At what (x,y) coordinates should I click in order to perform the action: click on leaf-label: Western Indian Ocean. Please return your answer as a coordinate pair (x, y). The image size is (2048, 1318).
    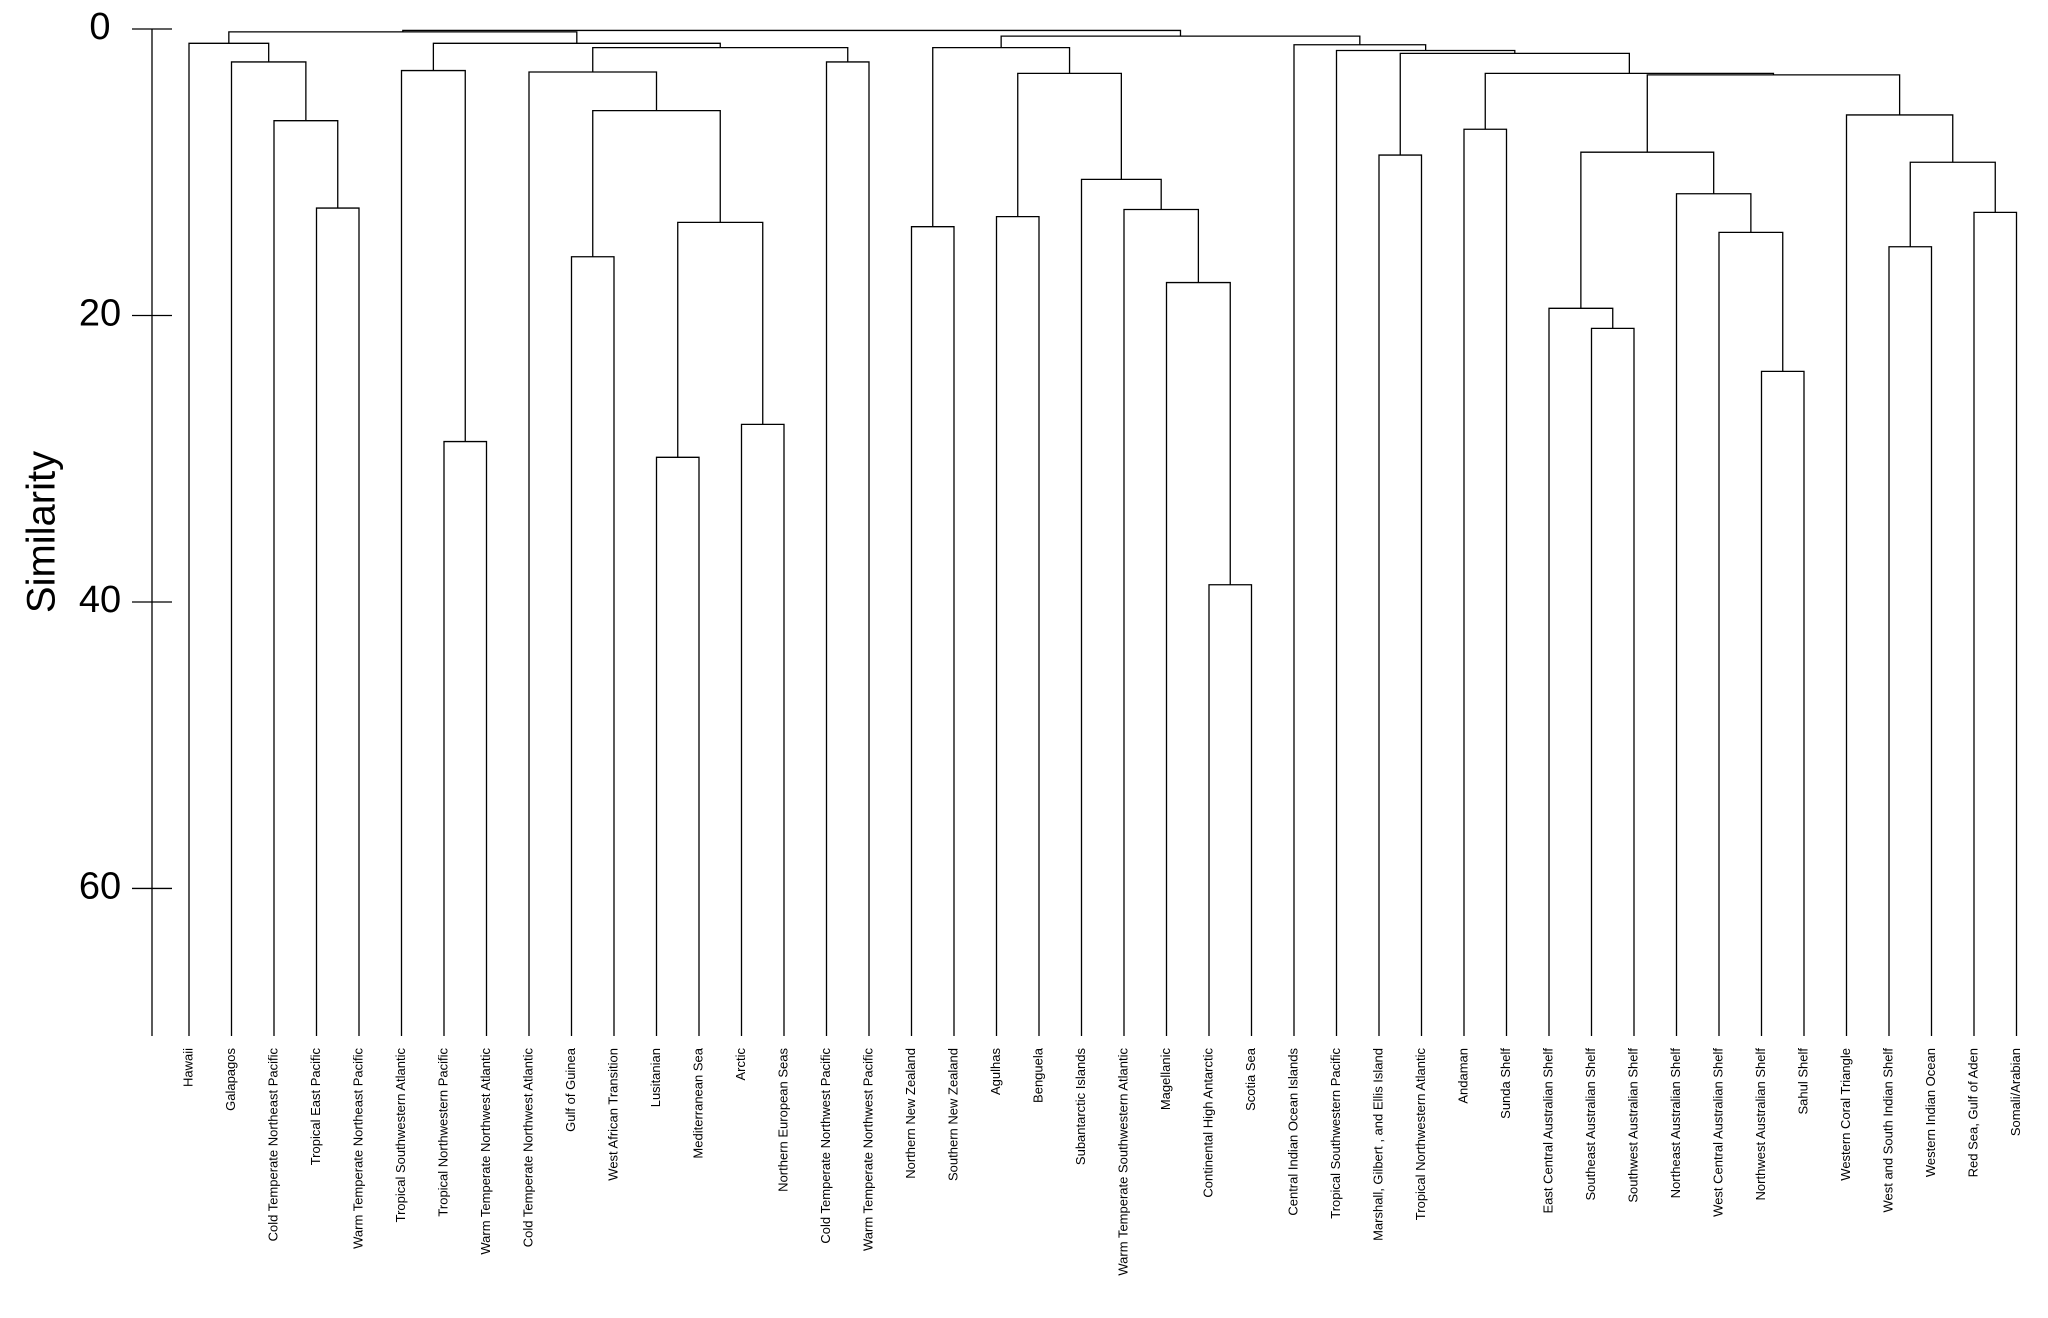
    Looking at the image, I should click on (1930, 1112).